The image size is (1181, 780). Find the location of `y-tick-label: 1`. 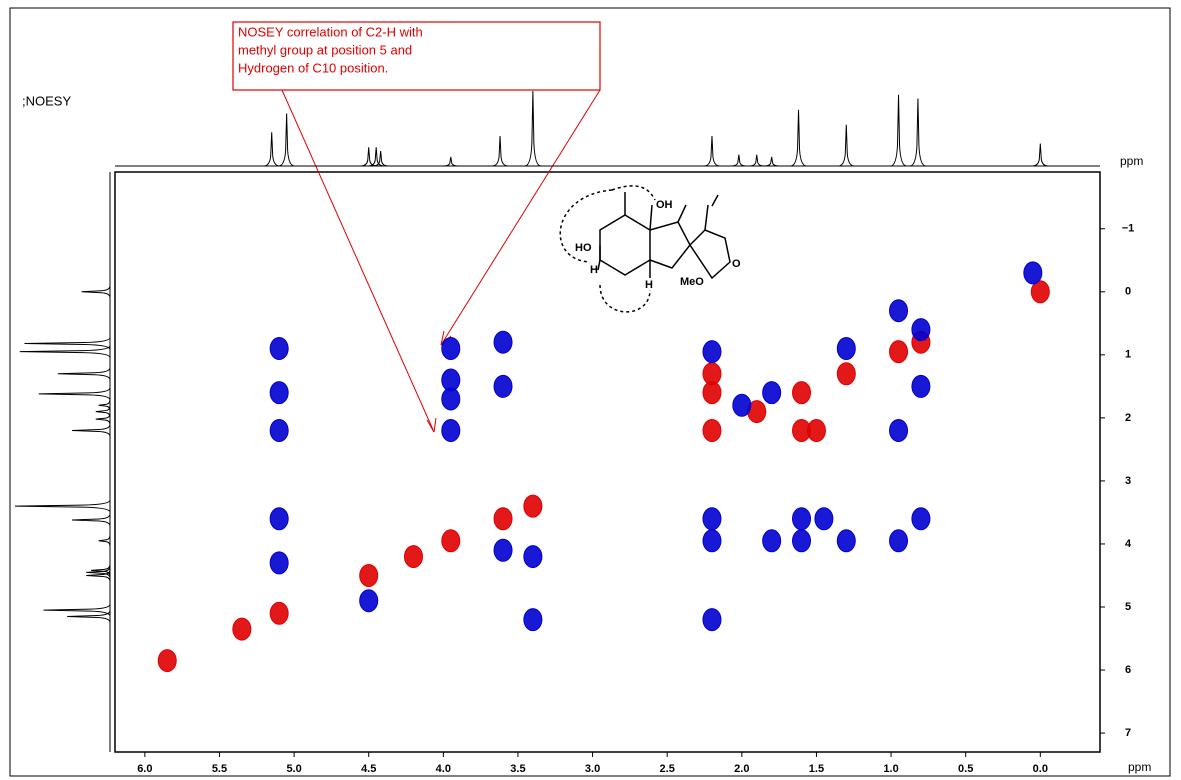

y-tick-label: 1 is located at coordinates (1128, 355).